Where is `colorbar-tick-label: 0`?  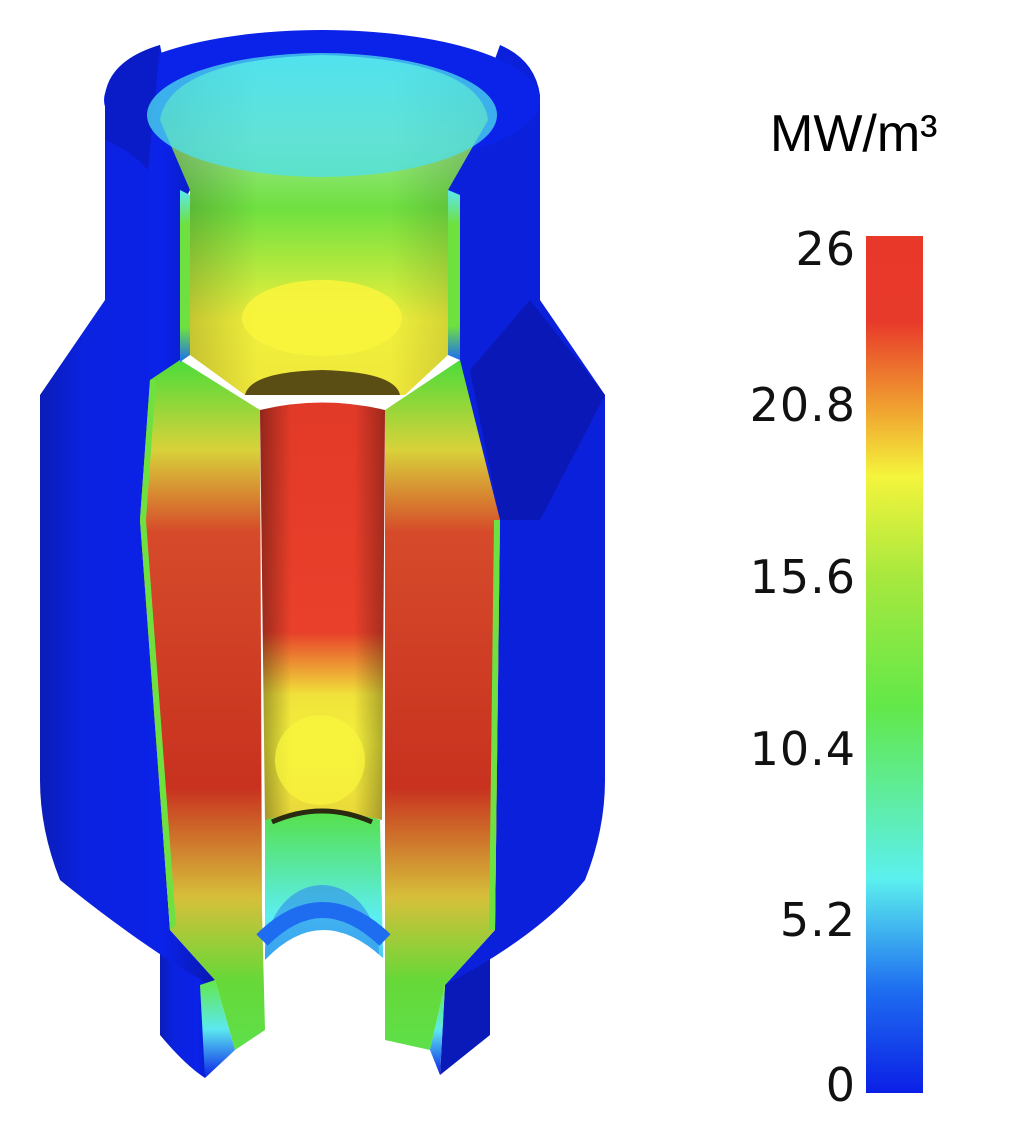
colorbar-tick-label: 0 is located at coordinates (840, 1085).